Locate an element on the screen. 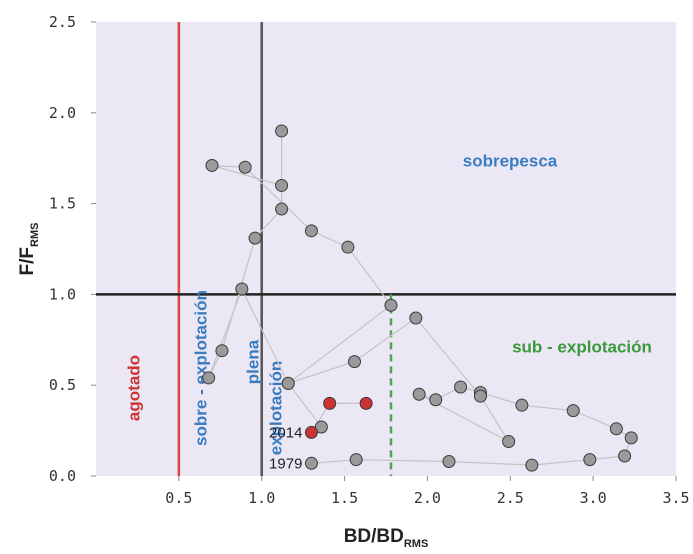 The height and width of the screenshot is (554, 693). x-axis-title: BD/BDRMS is located at coordinates (386, 538).